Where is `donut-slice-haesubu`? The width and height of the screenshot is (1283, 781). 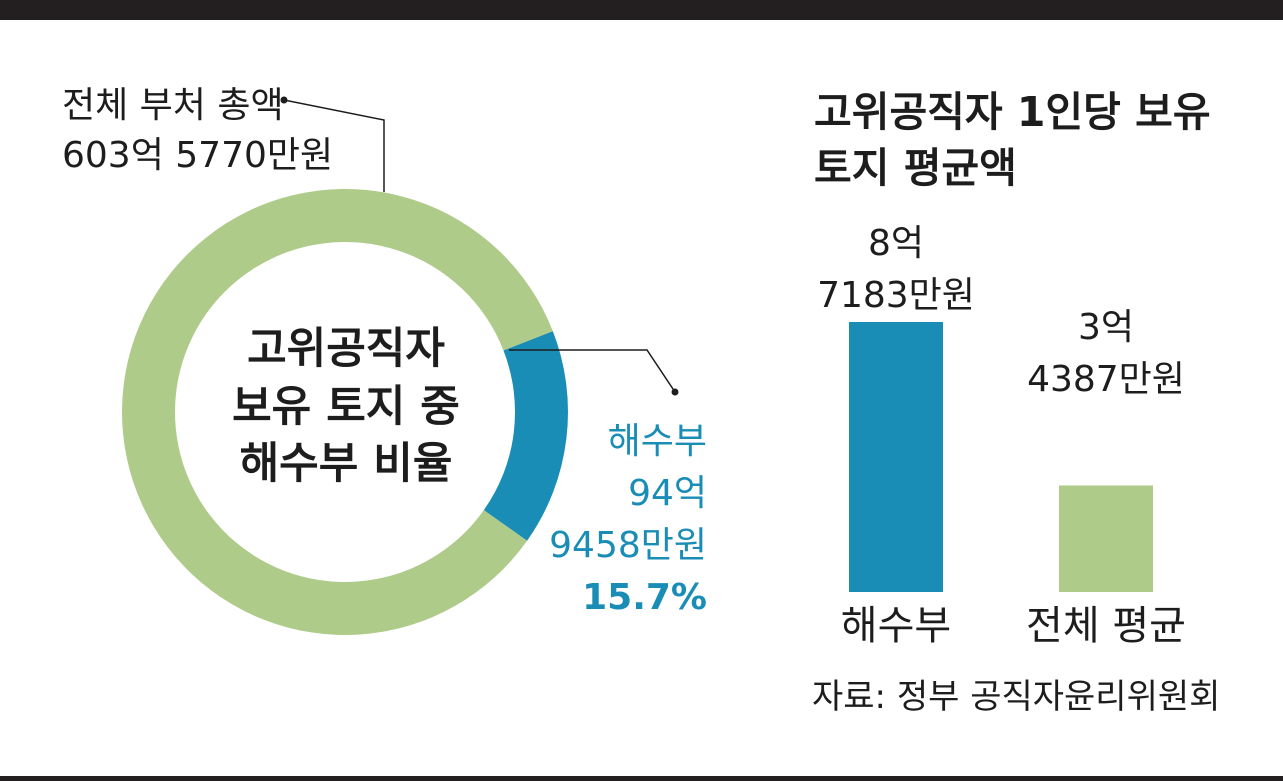
donut-slice-haesubu is located at coordinates (526, 436).